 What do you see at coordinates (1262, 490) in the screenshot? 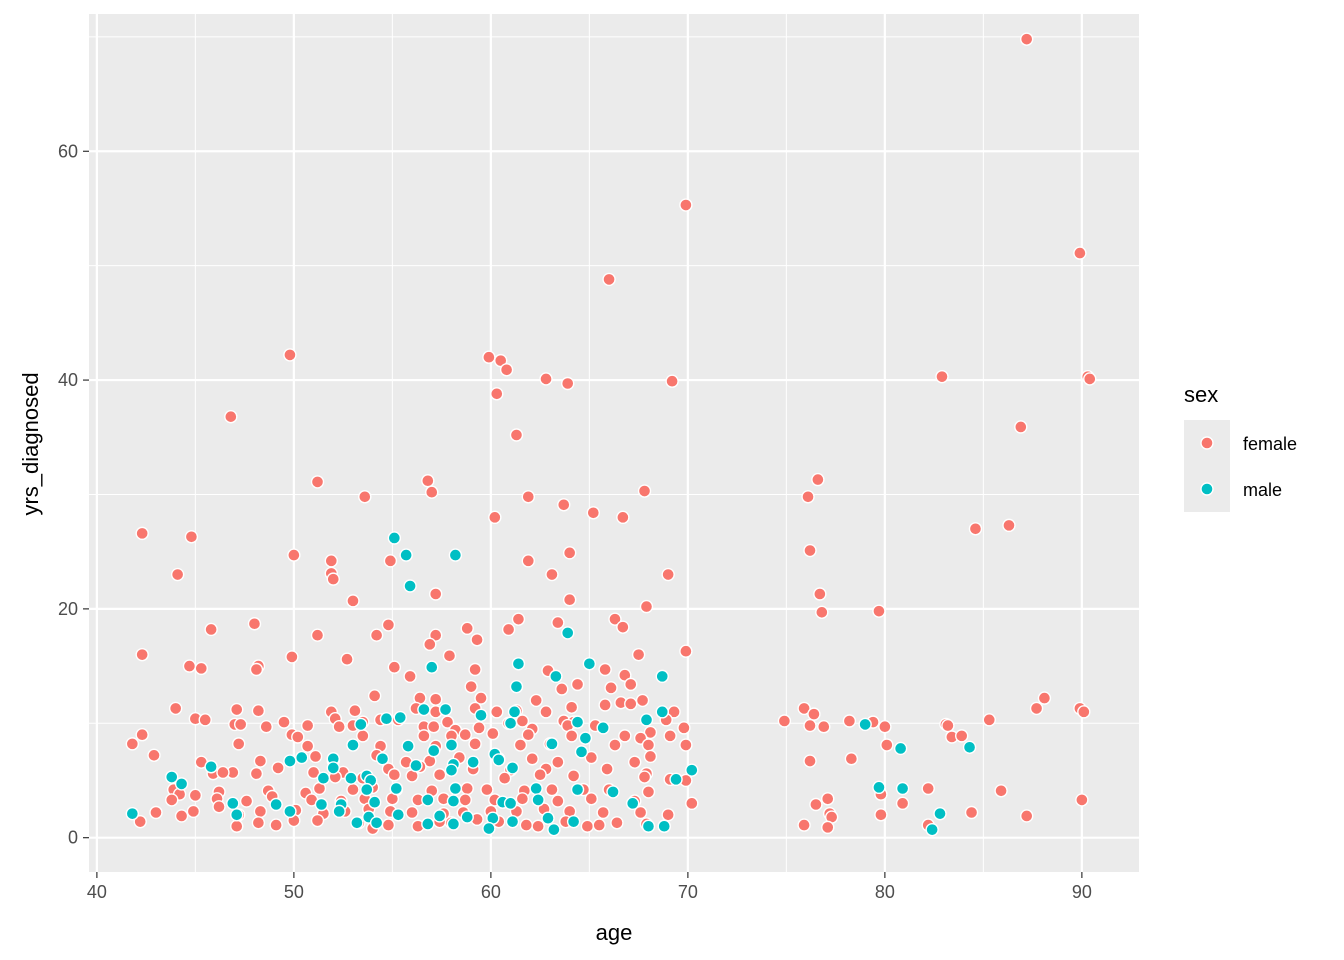
I see `legend-label-male: male` at bounding box center [1262, 490].